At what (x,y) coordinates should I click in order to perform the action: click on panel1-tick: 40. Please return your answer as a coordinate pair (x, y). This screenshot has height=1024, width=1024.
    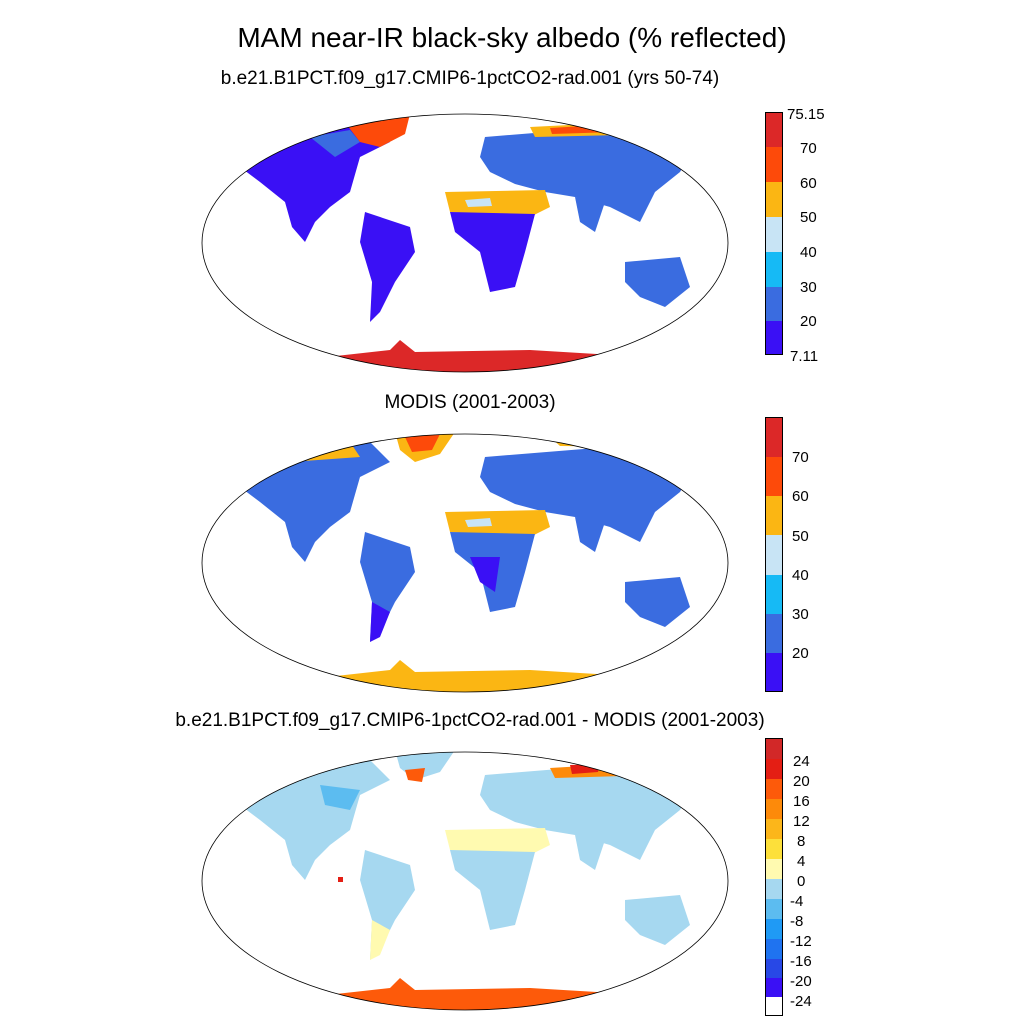
    Looking at the image, I should click on (808, 252).